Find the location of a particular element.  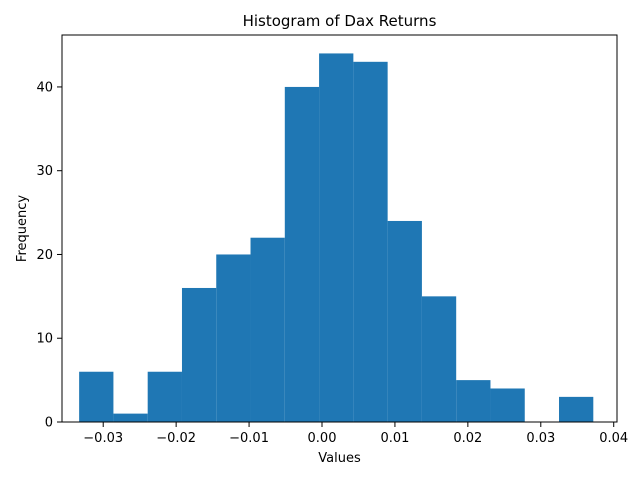

x-tick-label-1: −0.02 is located at coordinates (176, 438).